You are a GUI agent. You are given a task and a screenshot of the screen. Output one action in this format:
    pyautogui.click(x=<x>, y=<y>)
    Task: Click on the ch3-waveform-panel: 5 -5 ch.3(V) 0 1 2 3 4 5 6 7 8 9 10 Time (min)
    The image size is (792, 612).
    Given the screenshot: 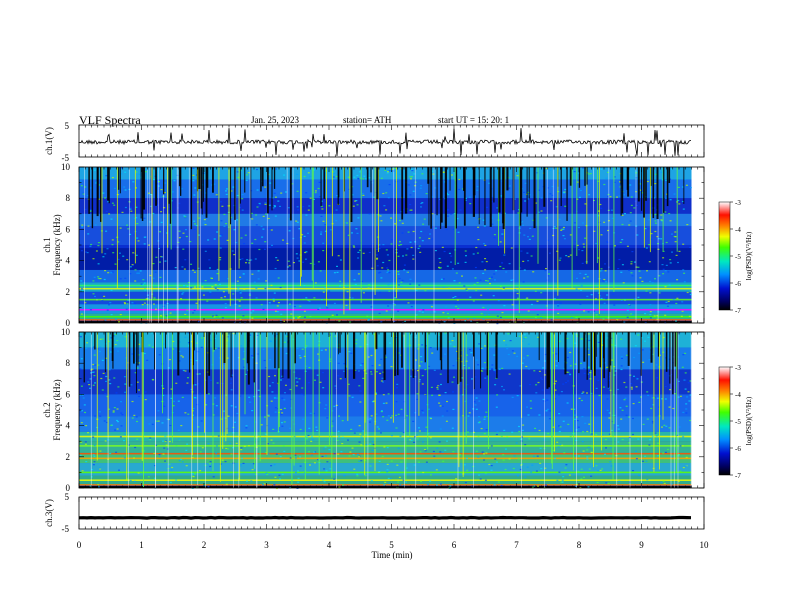 What is the action you would take?
    pyautogui.click(x=376, y=526)
    